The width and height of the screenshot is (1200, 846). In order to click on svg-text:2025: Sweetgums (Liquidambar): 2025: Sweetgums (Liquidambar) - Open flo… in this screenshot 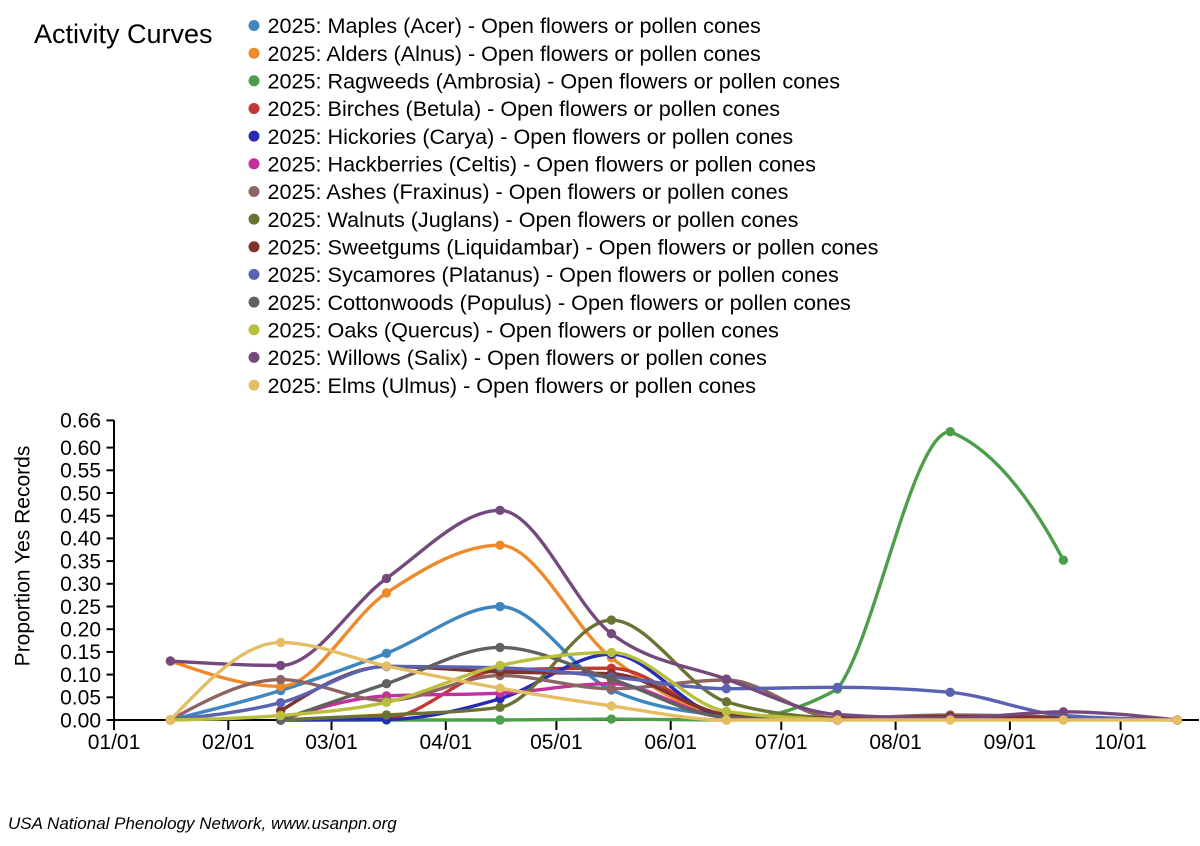, I will do `click(573, 247)`.